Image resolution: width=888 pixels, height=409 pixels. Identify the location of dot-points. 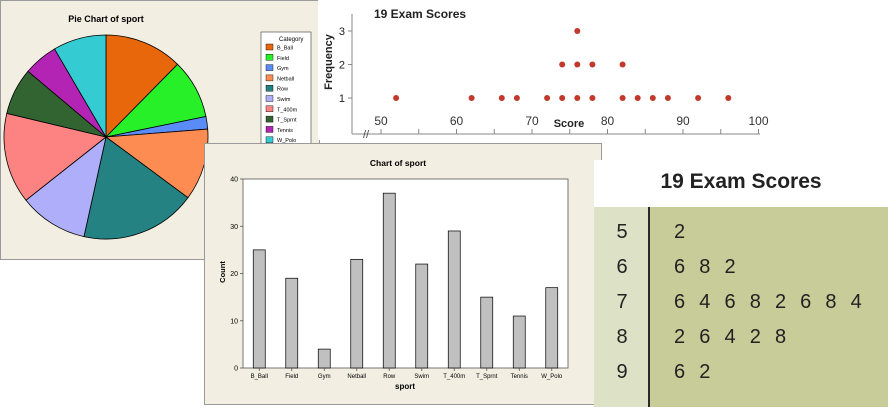
(562, 64).